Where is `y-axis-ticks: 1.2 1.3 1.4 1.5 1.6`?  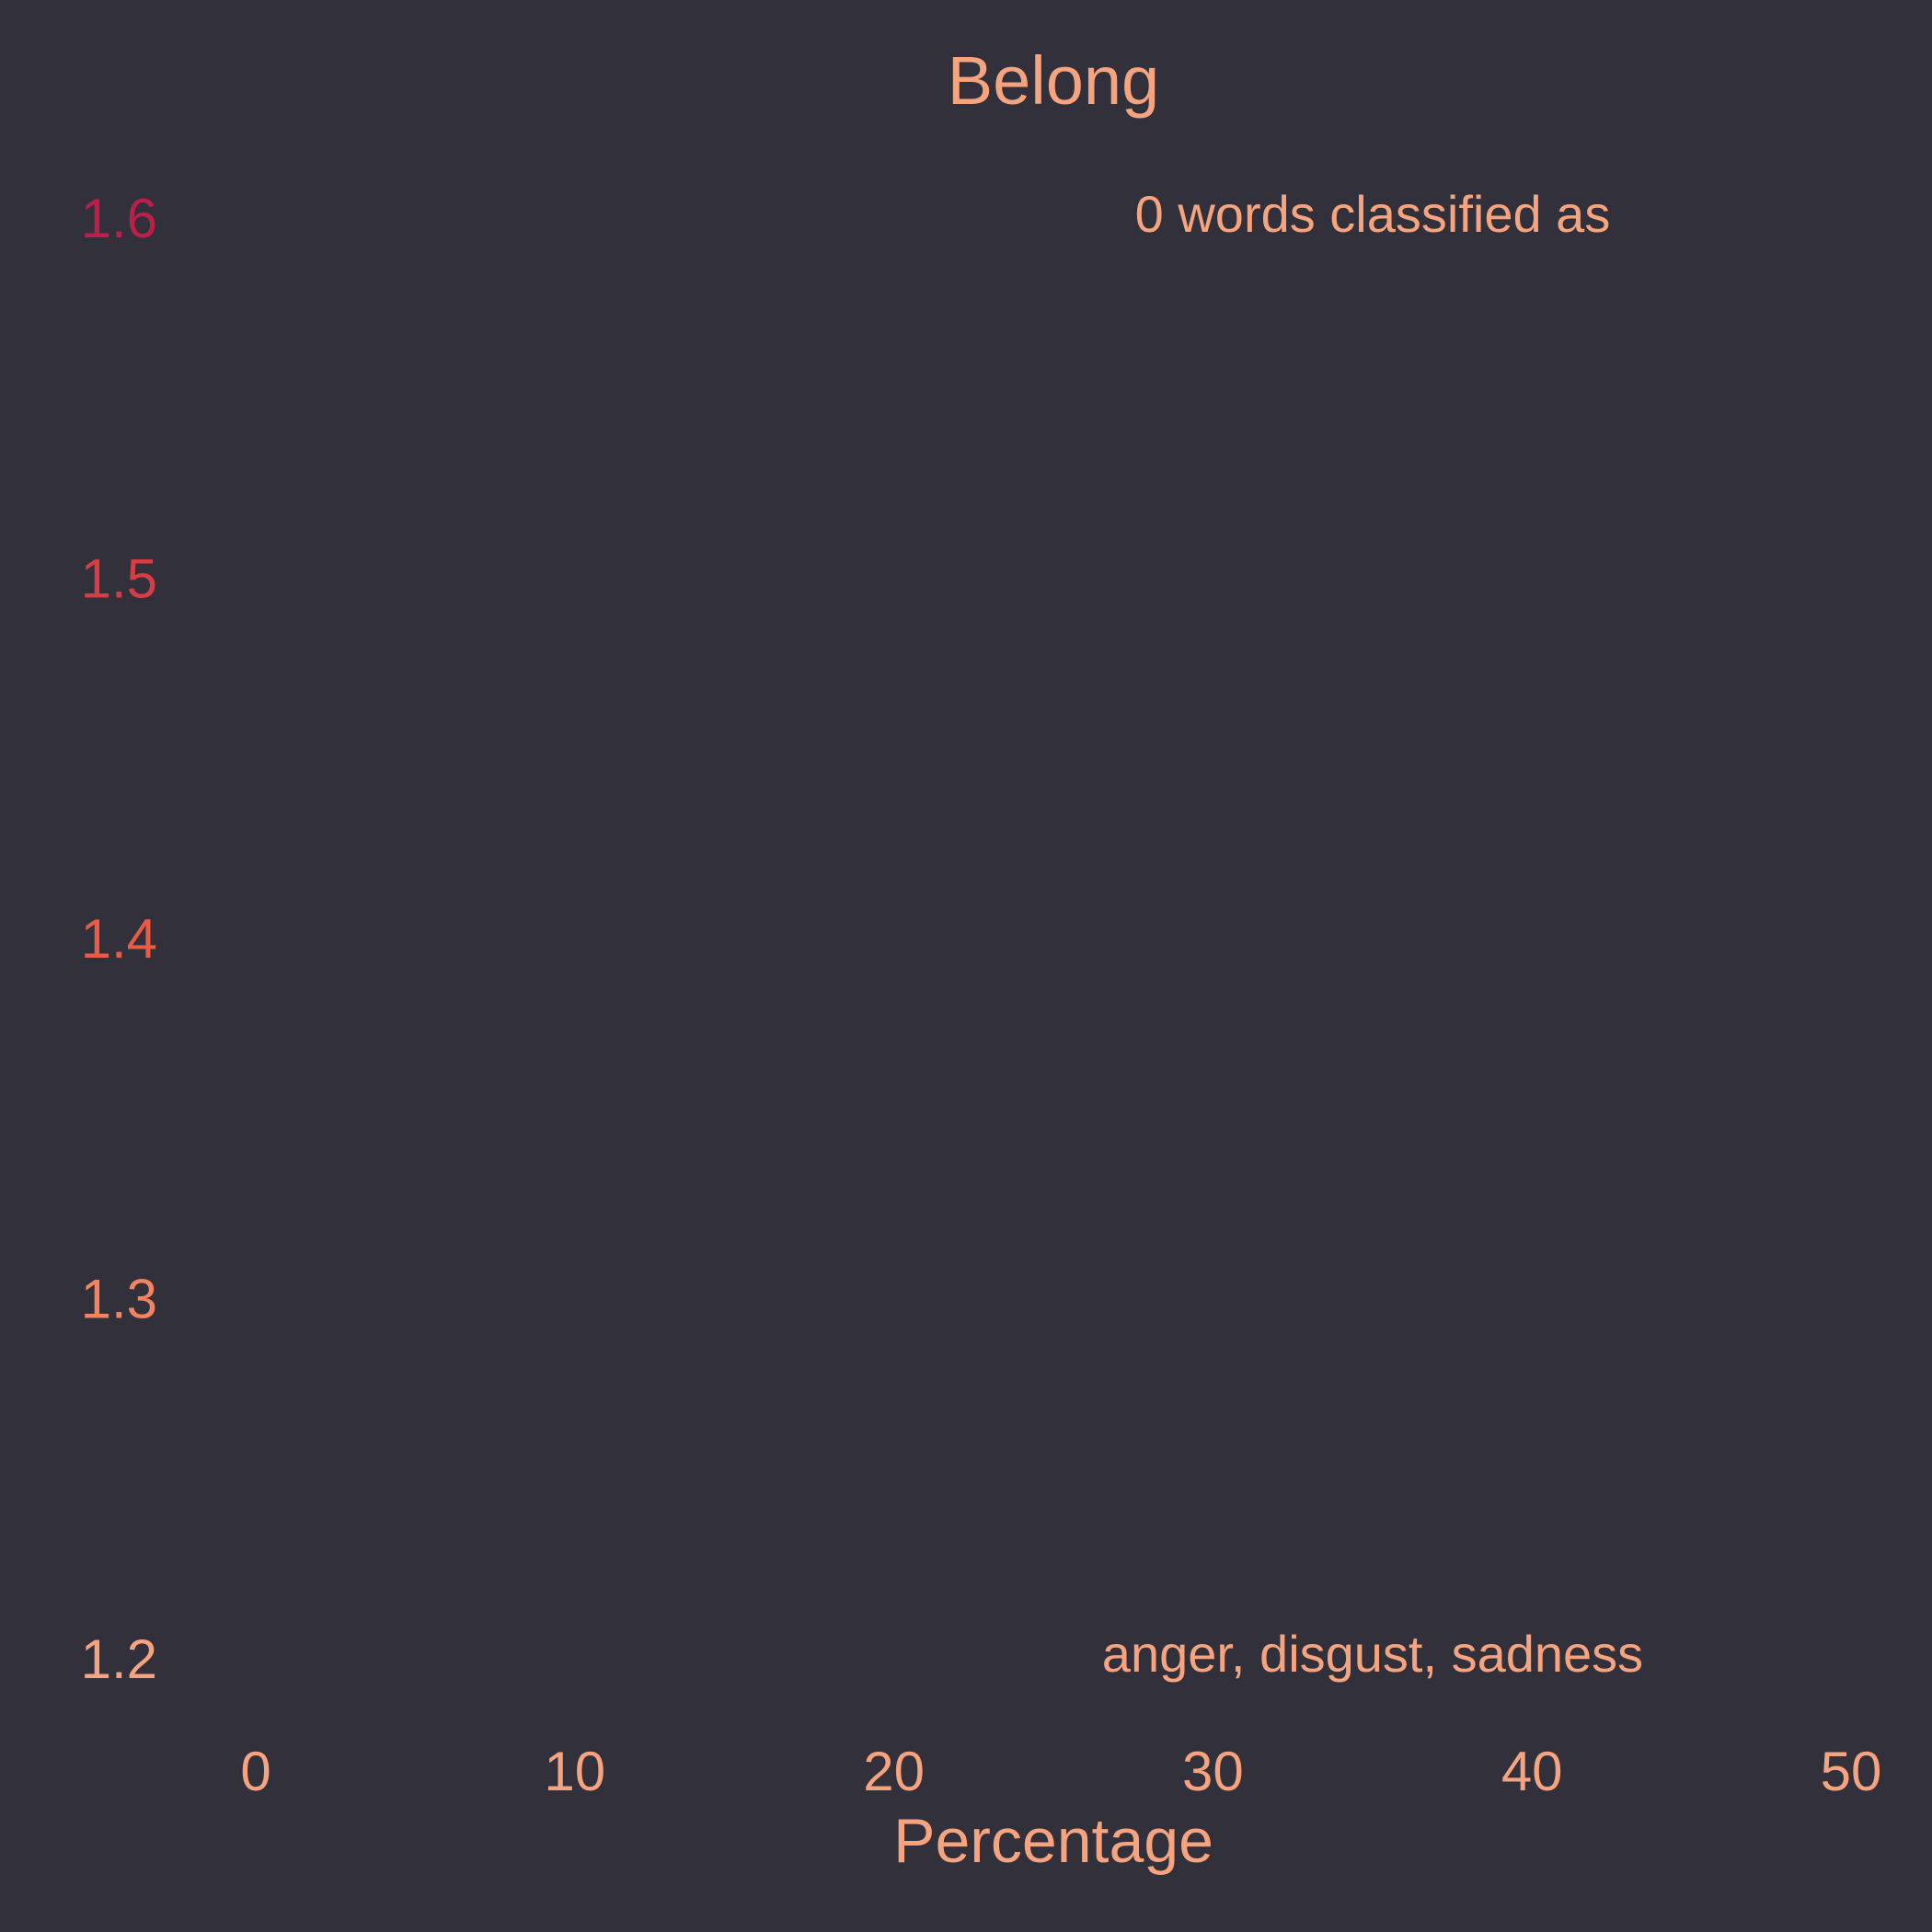
y-axis-ticks: 1.2 1.3 1.4 1.5 1.6 is located at coordinates (119, 939).